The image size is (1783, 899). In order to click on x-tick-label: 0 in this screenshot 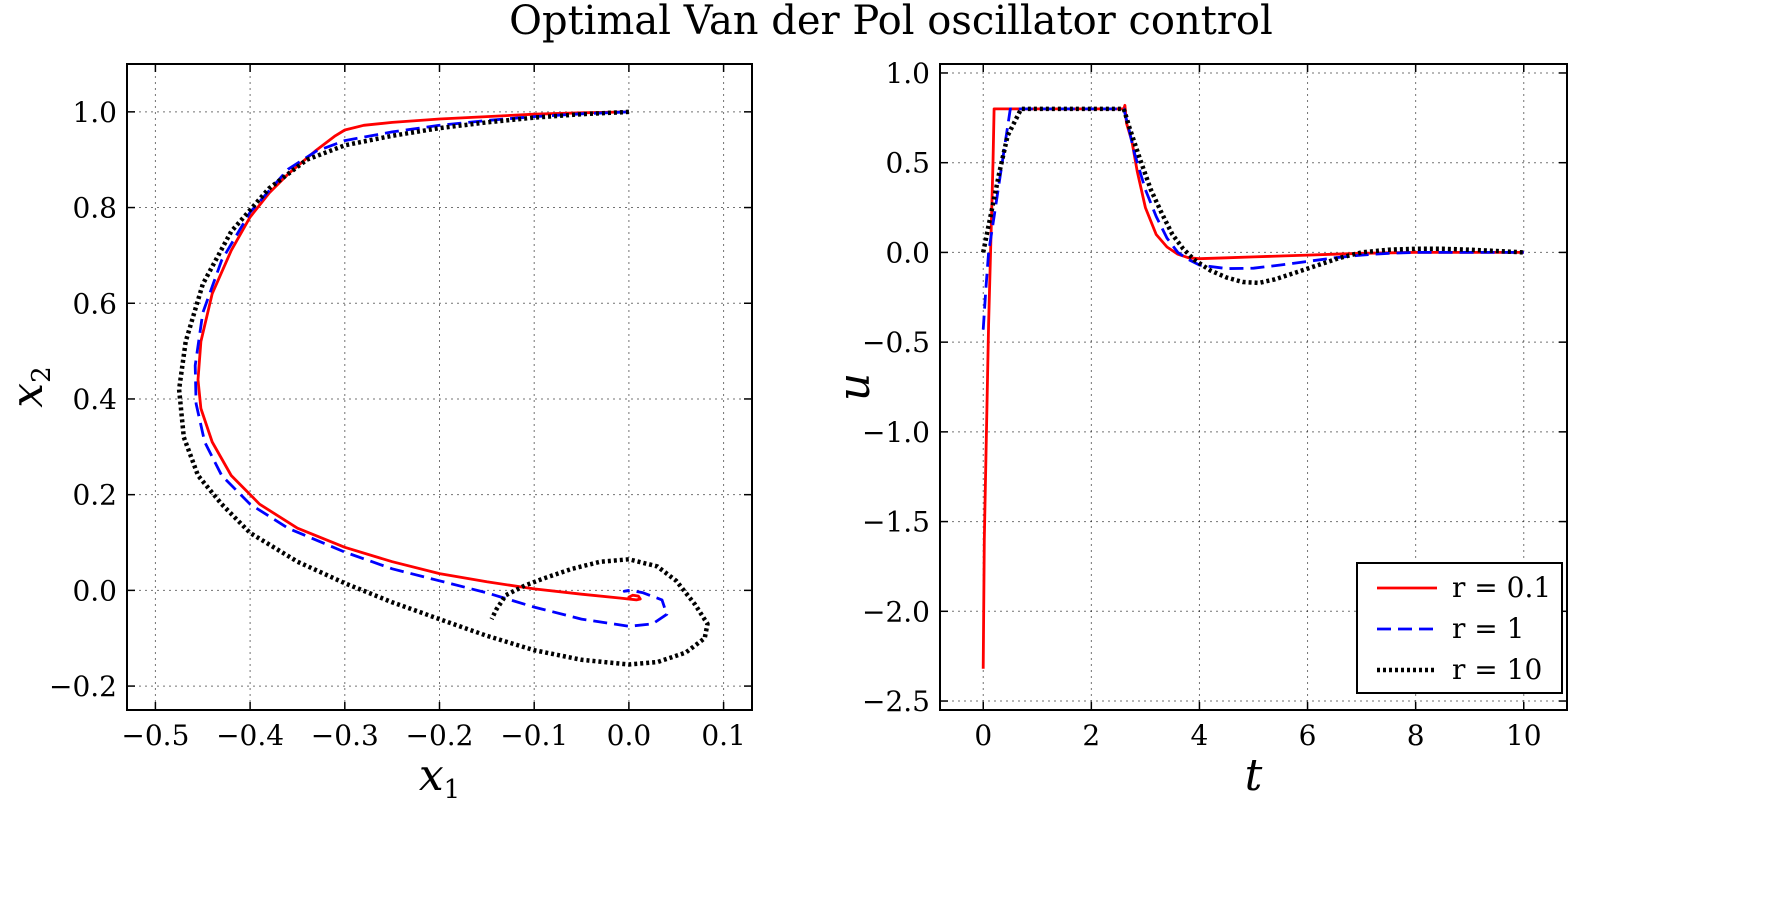, I will do `click(983, 735)`.